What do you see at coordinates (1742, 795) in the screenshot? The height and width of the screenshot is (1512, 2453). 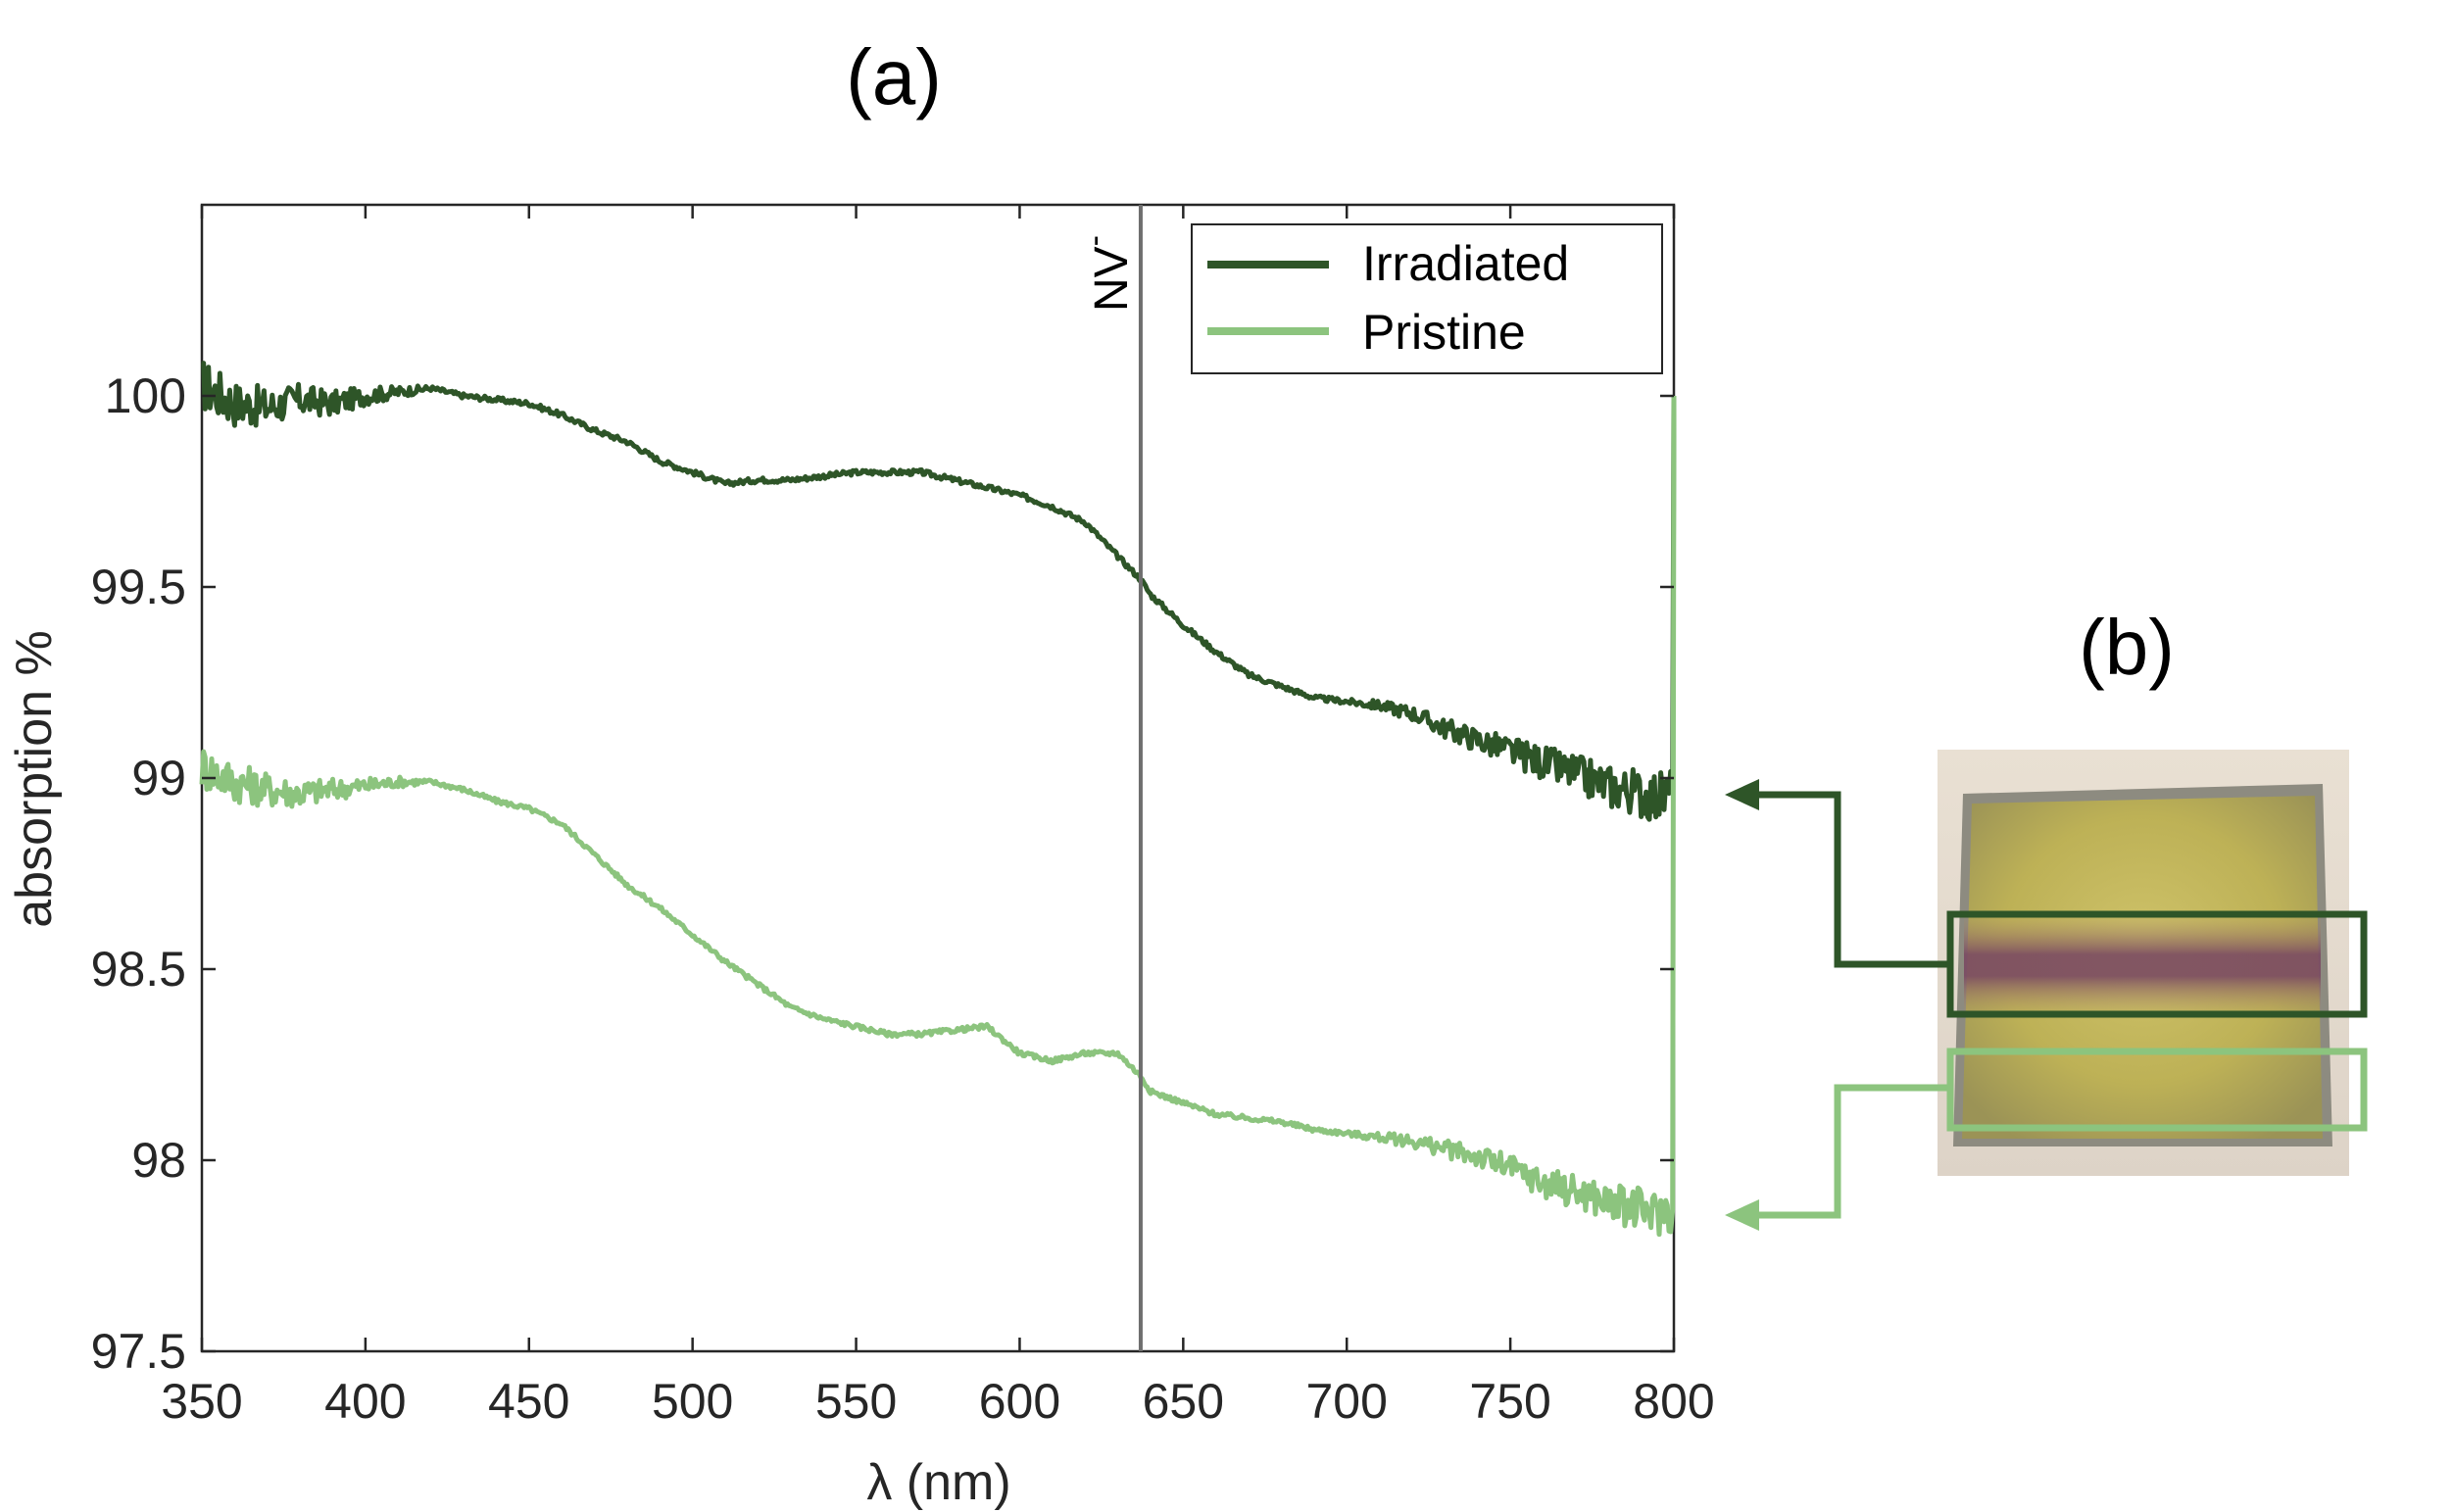 I see `irradiated-arrowhead` at bounding box center [1742, 795].